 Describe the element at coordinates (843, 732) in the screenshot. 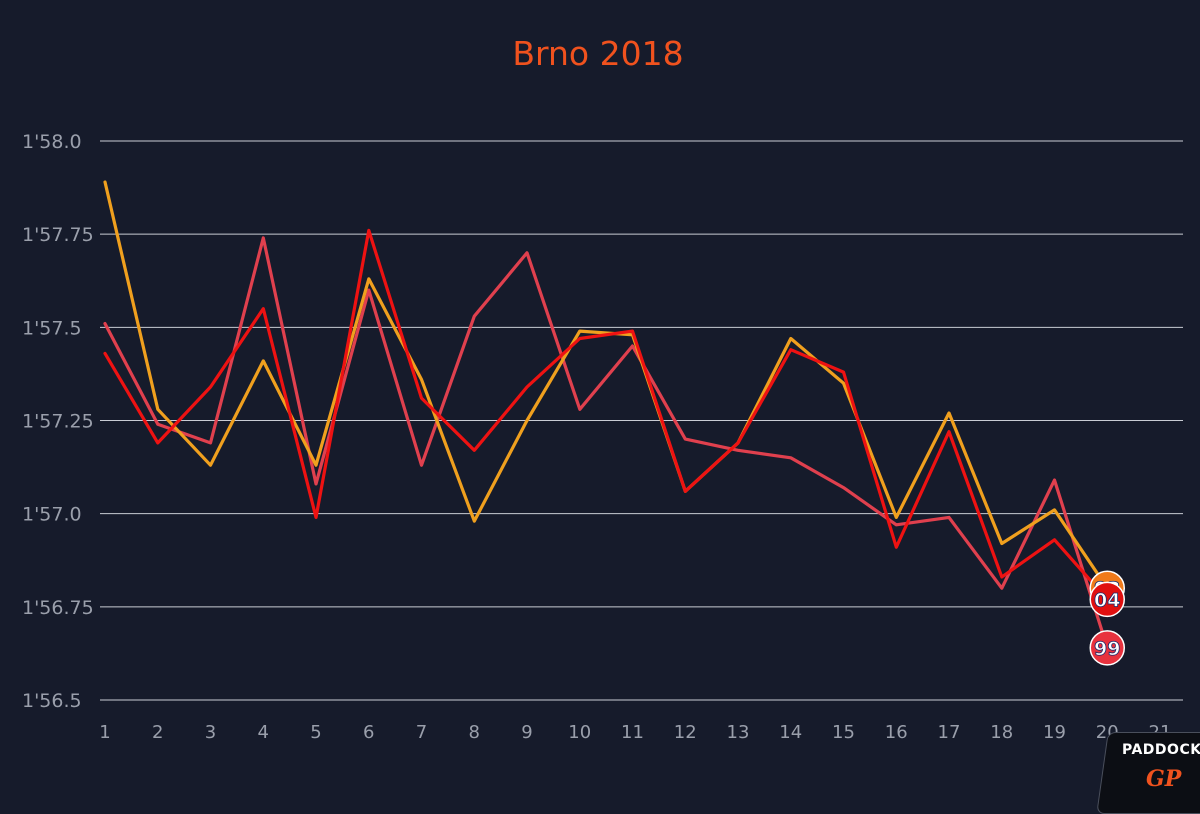

I see `x-tick-label: 15` at that location.